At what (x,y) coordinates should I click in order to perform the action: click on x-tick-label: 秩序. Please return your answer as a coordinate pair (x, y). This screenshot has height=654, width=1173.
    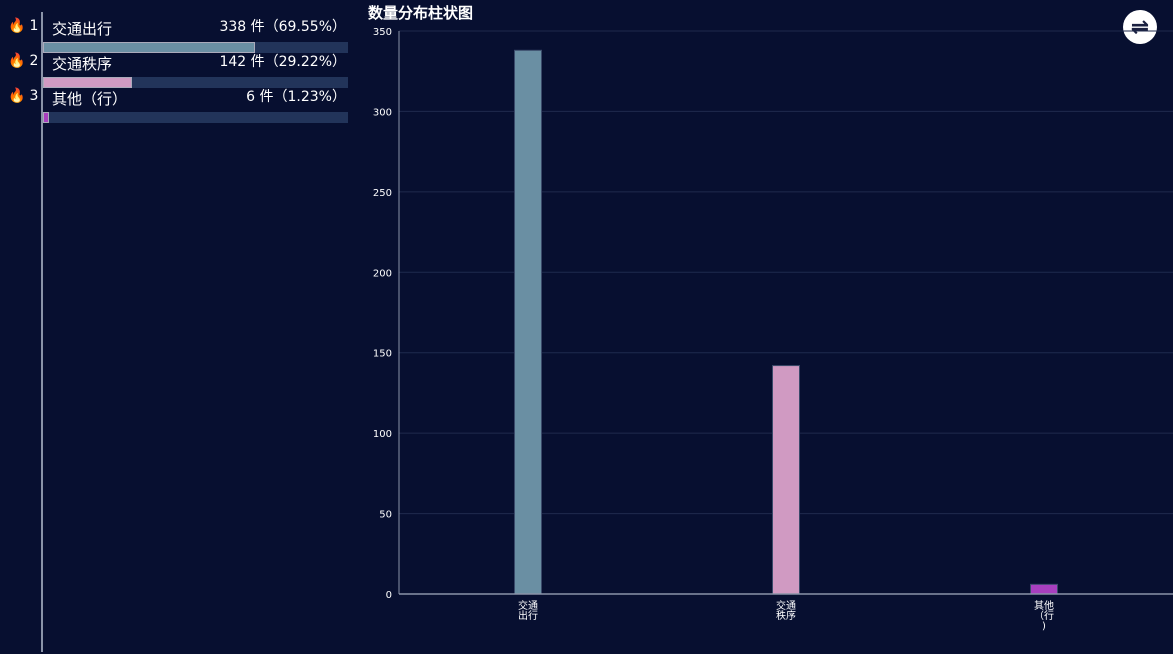
    Looking at the image, I should click on (786, 615).